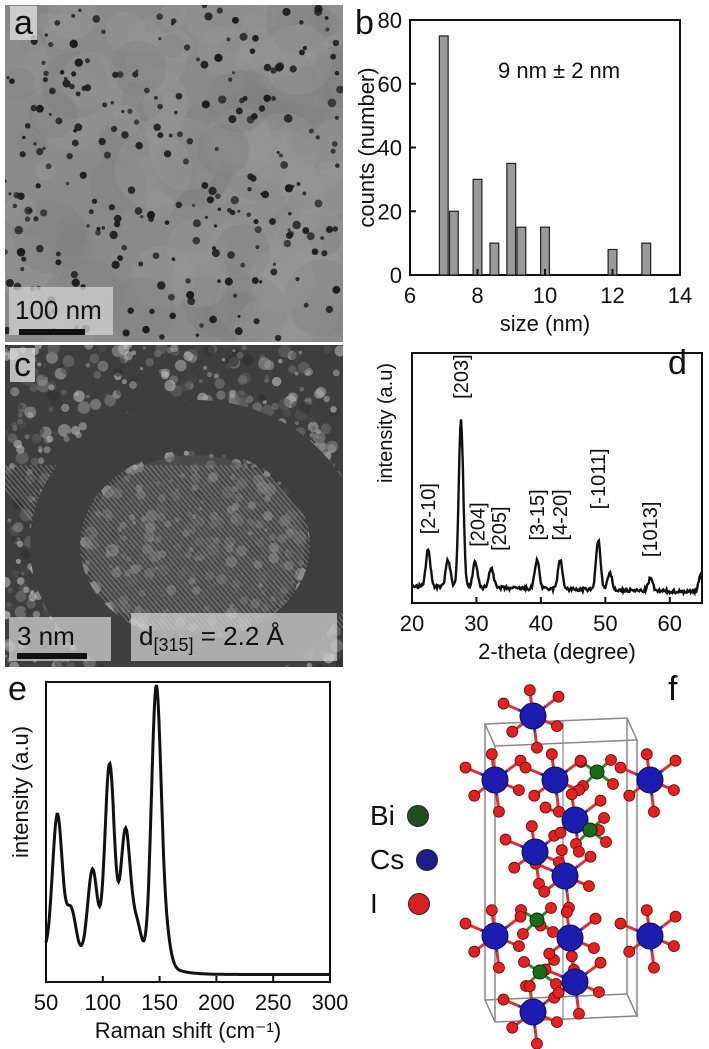  What do you see at coordinates (511, 219) in the screenshot?
I see `histogram-bar` at bounding box center [511, 219].